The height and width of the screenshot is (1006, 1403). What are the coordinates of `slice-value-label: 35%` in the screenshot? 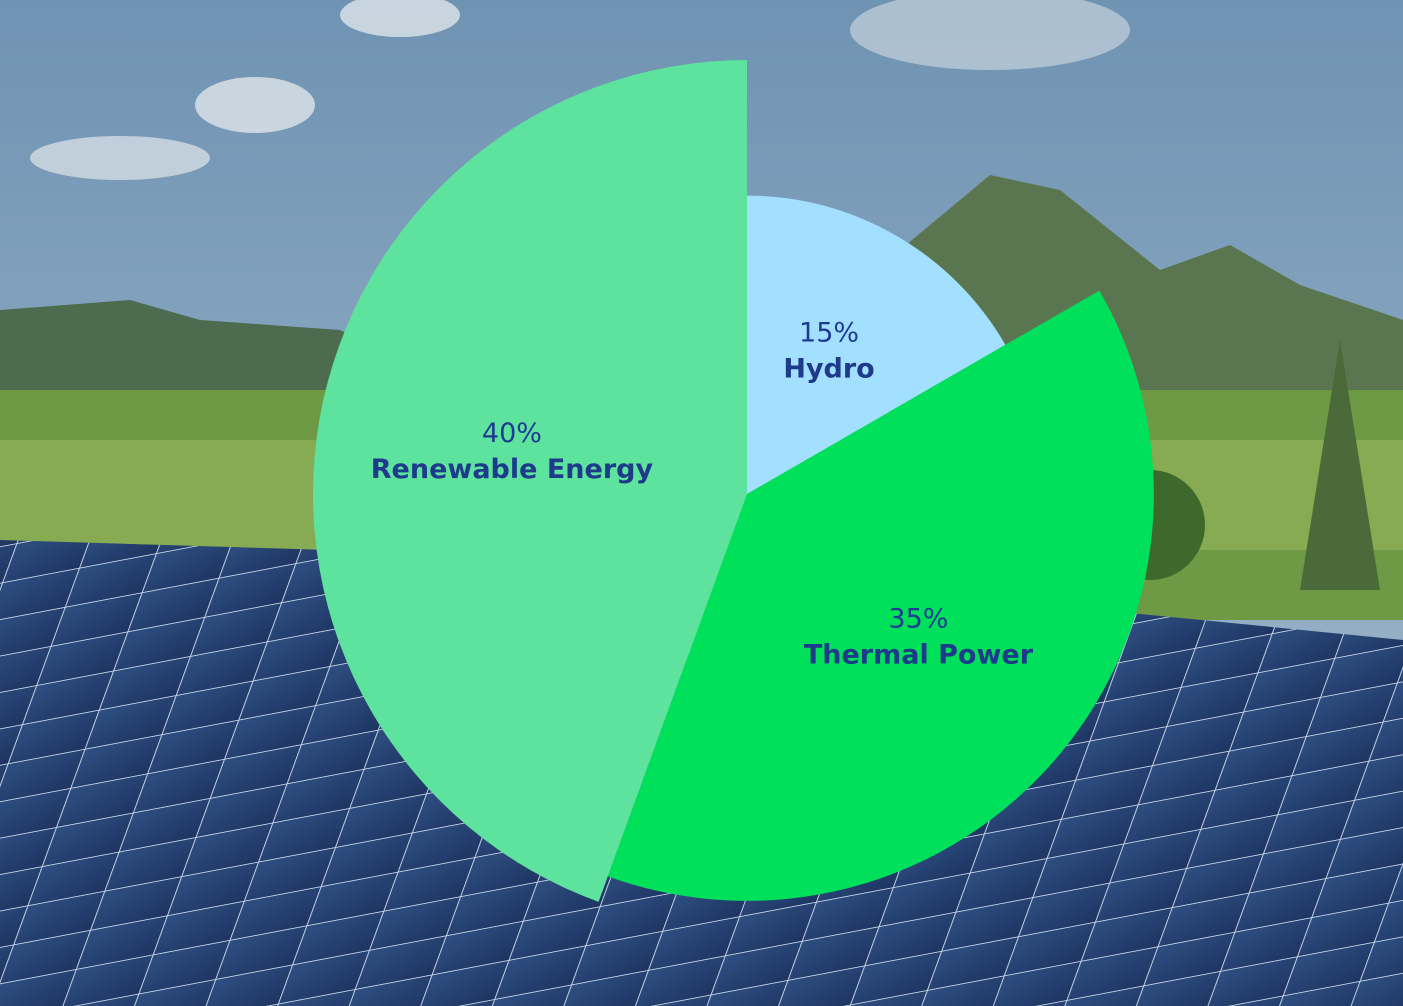 It's located at (918, 618).